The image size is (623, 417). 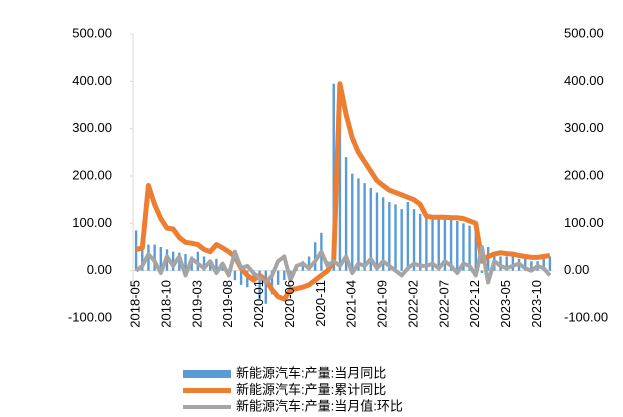 I want to click on y2-tick-label: -100.00, so click(x=586, y=316).